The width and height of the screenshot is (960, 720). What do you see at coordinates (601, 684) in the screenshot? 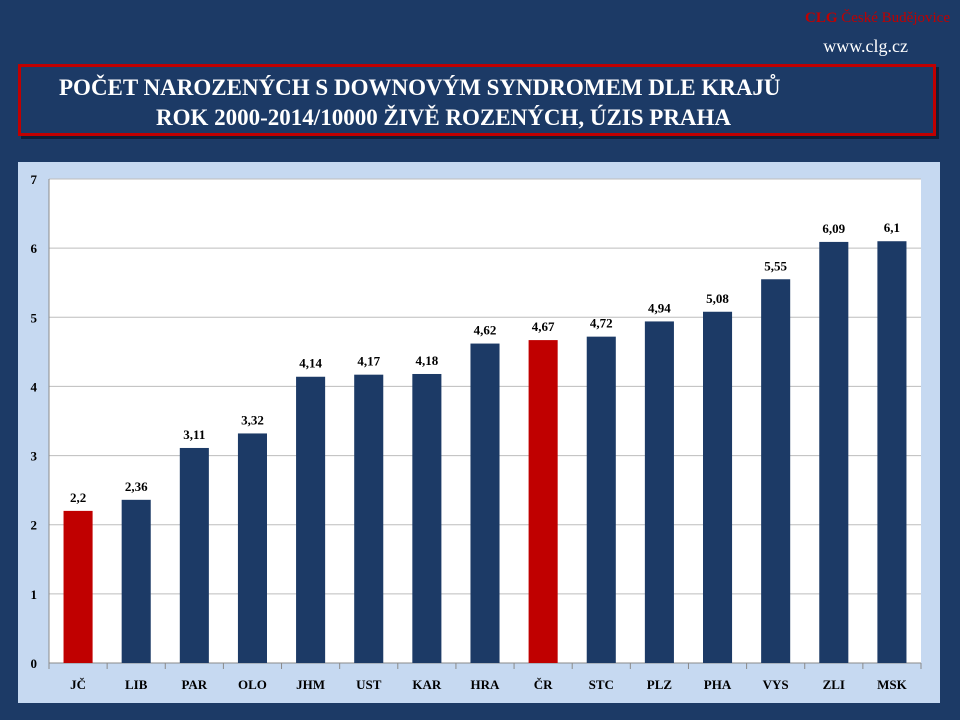
I see `x-tick-label: STC` at bounding box center [601, 684].